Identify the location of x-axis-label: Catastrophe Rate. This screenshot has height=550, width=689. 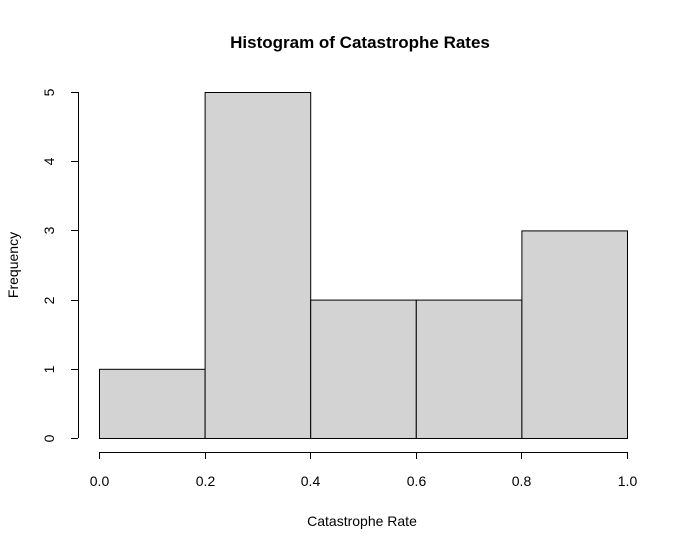
(362, 521).